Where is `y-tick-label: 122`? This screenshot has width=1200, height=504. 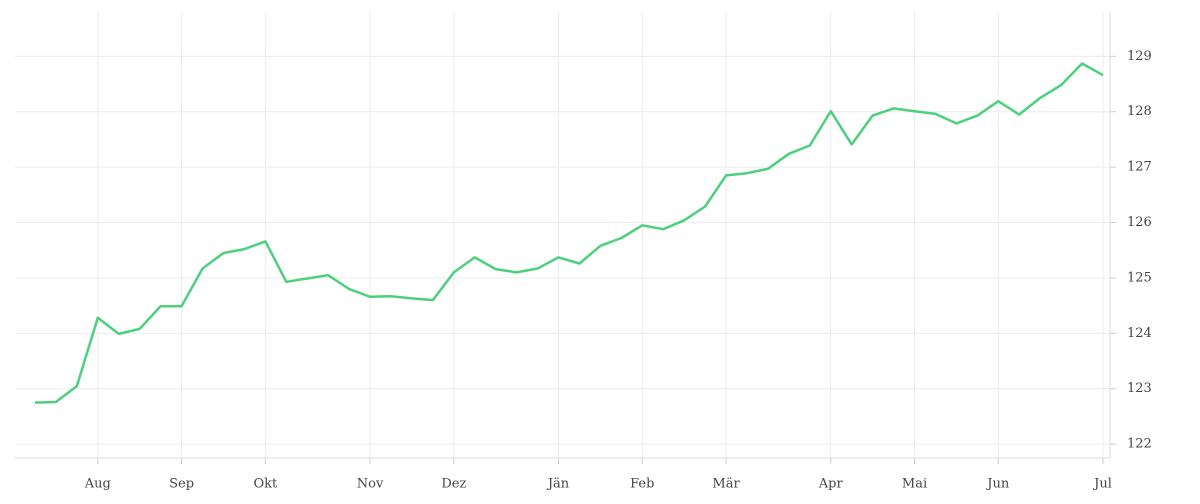 y-tick-label: 122 is located at coordinates (1139, 444).